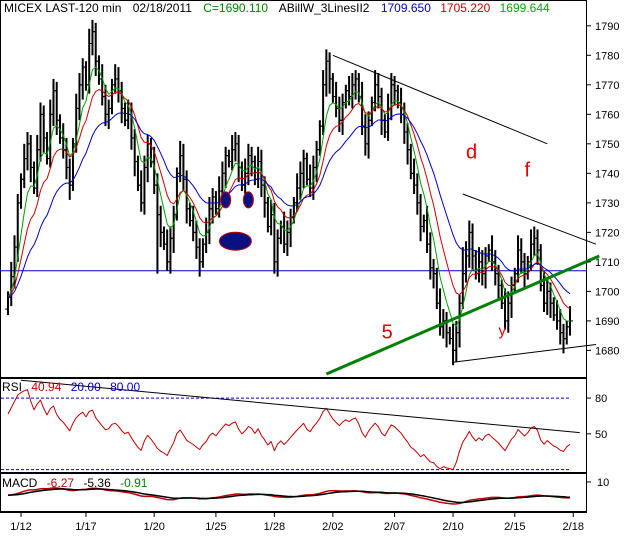  I want to click on signal-series, so click(289, 496).